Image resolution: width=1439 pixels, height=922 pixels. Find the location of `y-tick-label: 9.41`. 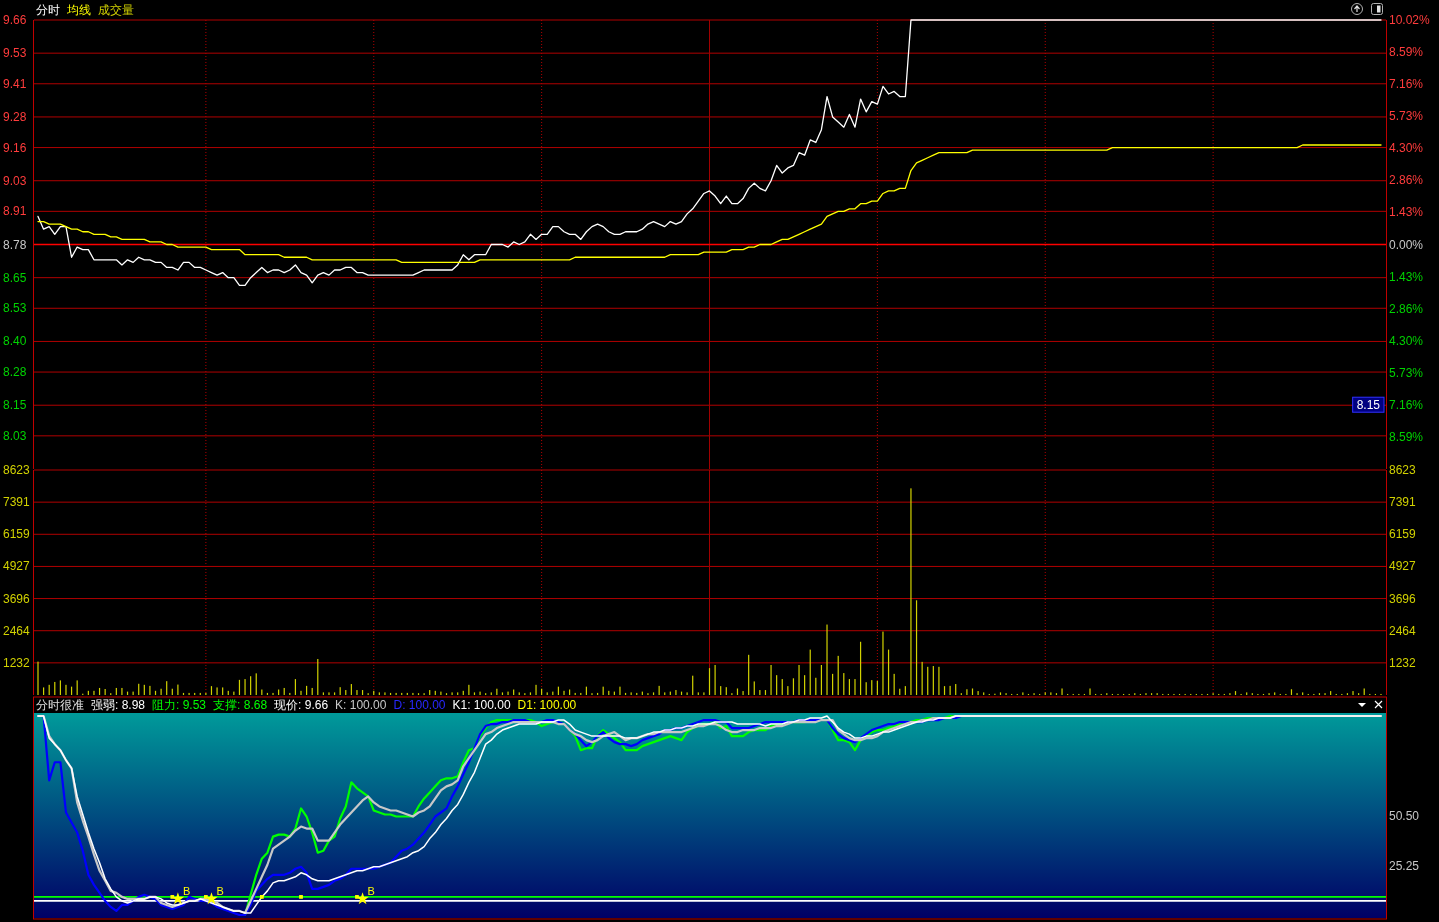

y-tick-label: 9.41 is located at coordinates (15, 83).